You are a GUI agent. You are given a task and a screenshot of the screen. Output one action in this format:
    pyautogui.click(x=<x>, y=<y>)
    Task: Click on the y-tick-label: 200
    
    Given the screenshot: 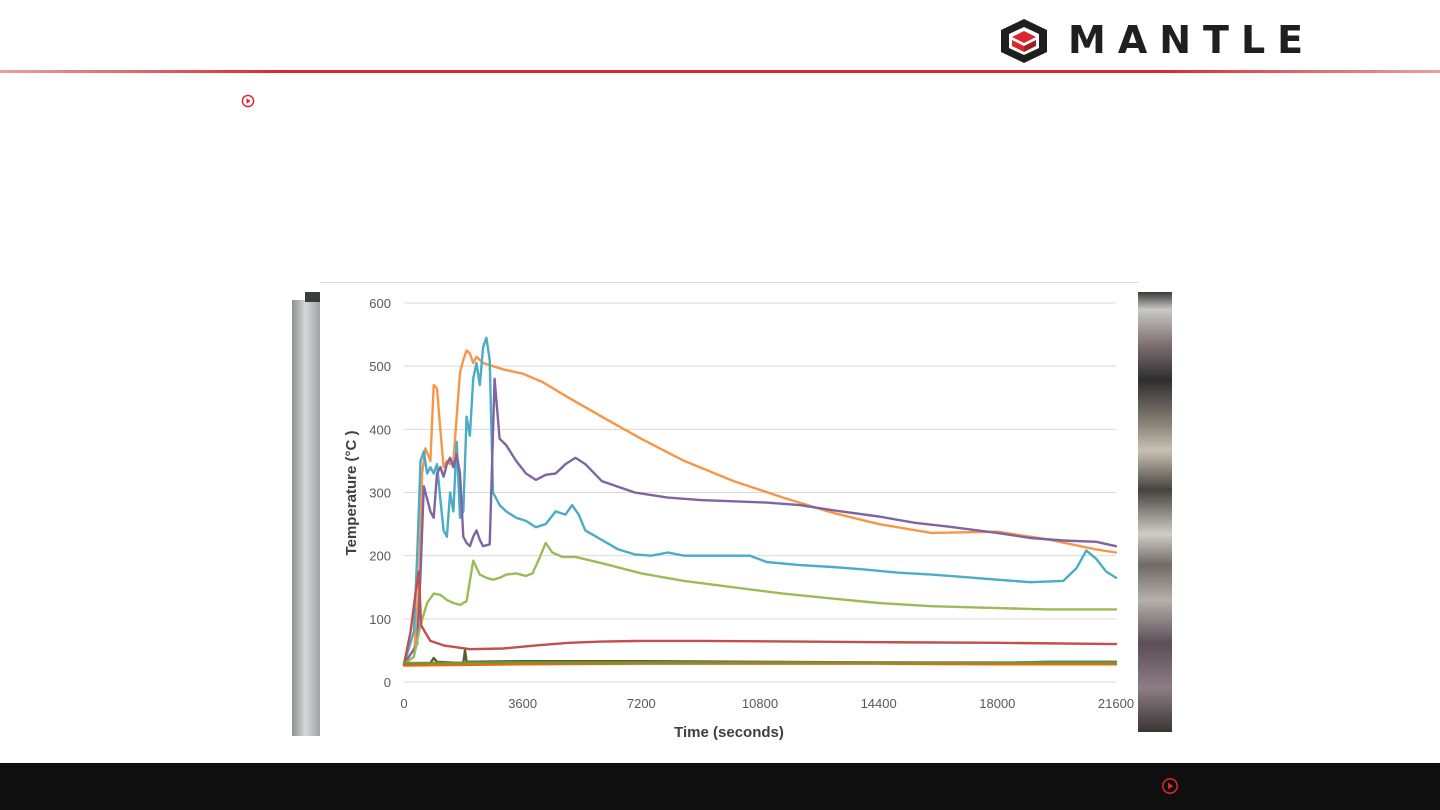 What is the action you would take?
    pyautogui.click(x=380, y=556)
    